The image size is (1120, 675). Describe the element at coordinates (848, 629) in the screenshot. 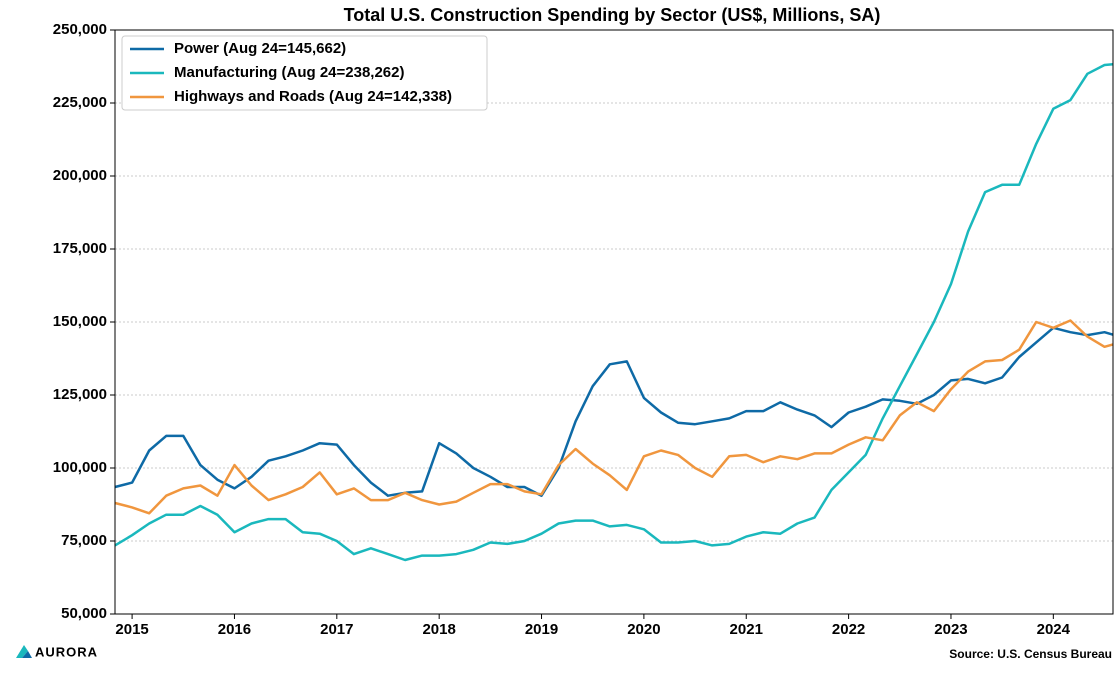

I see `x-tick-label: 2022` at that location.